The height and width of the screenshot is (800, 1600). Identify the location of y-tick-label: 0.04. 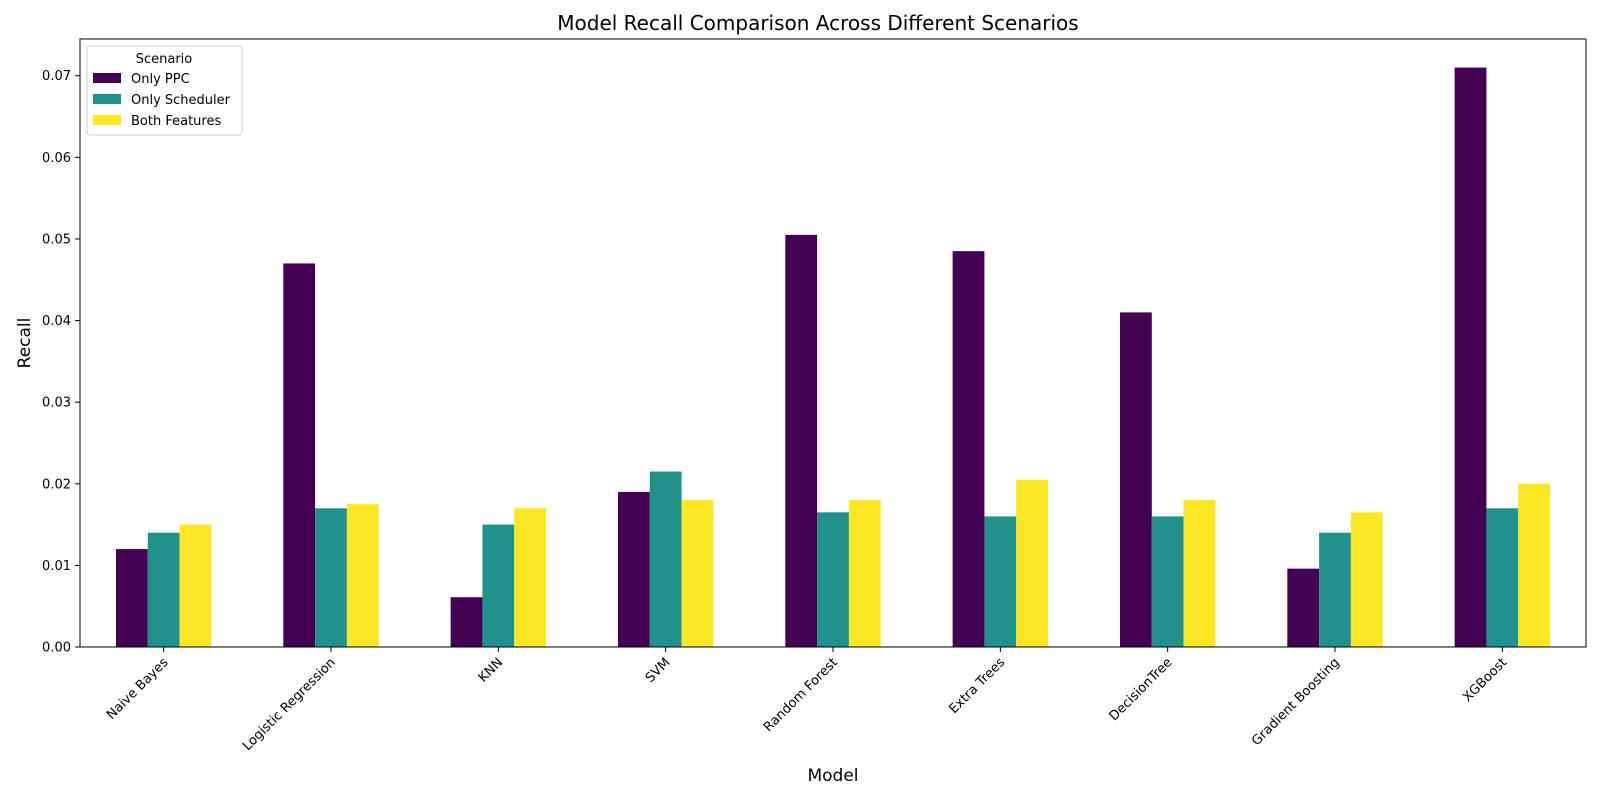
(56, 321).